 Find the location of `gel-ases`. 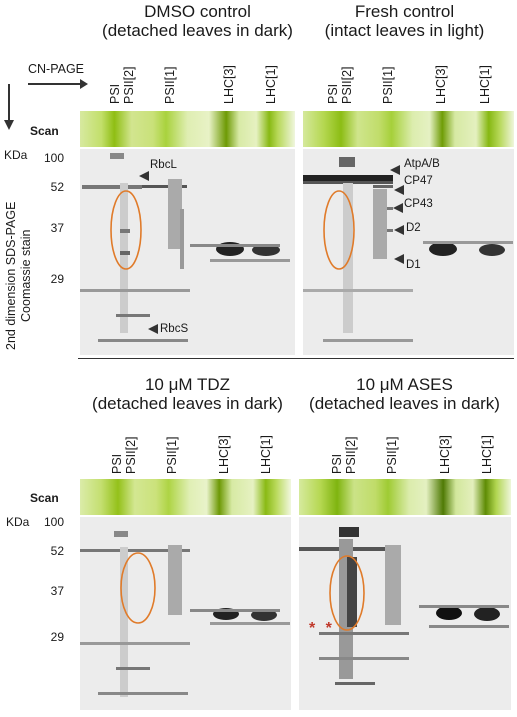

gel-ases is located at coordinates (405, 613).